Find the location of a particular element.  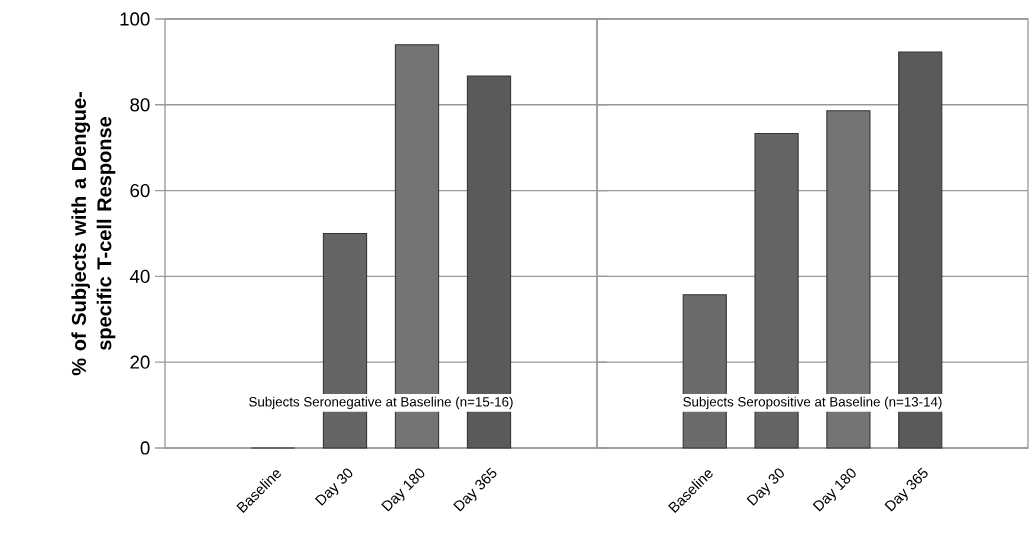

annotation: Subjects Seronegative at Baseline (n=15-16) is located at coordinates (381, 403).